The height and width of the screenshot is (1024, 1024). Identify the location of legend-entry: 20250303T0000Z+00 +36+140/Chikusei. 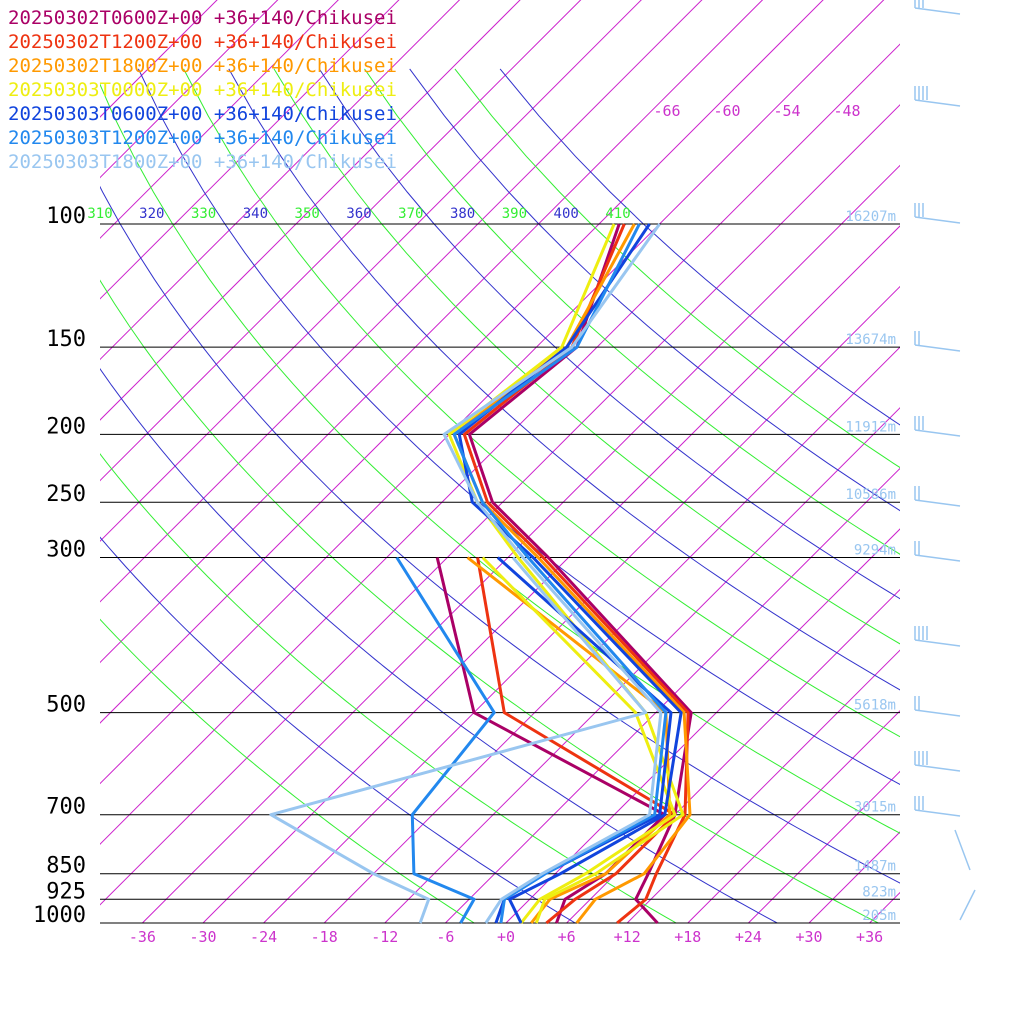
(202, 90).